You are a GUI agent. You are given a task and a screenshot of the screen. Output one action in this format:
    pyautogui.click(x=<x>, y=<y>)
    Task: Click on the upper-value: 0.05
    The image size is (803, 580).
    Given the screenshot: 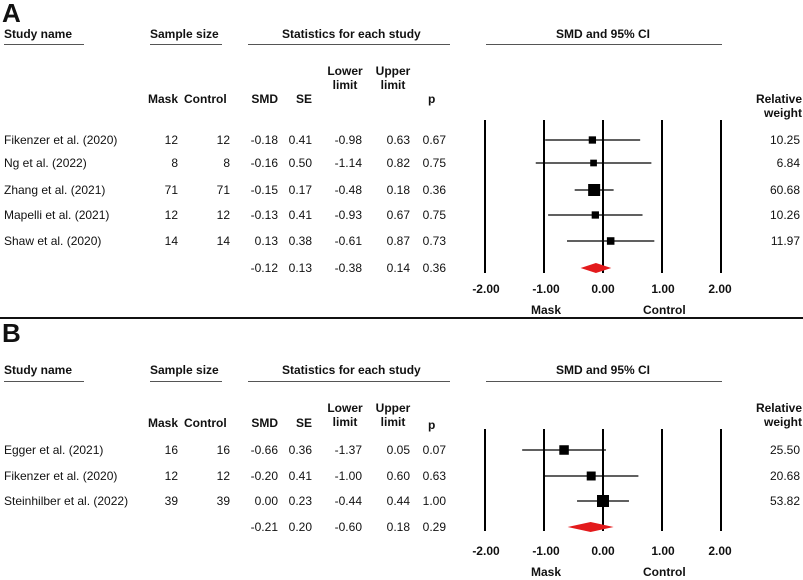 What is the action you would take?
    pyautogui.click(x=398, y=450)
    